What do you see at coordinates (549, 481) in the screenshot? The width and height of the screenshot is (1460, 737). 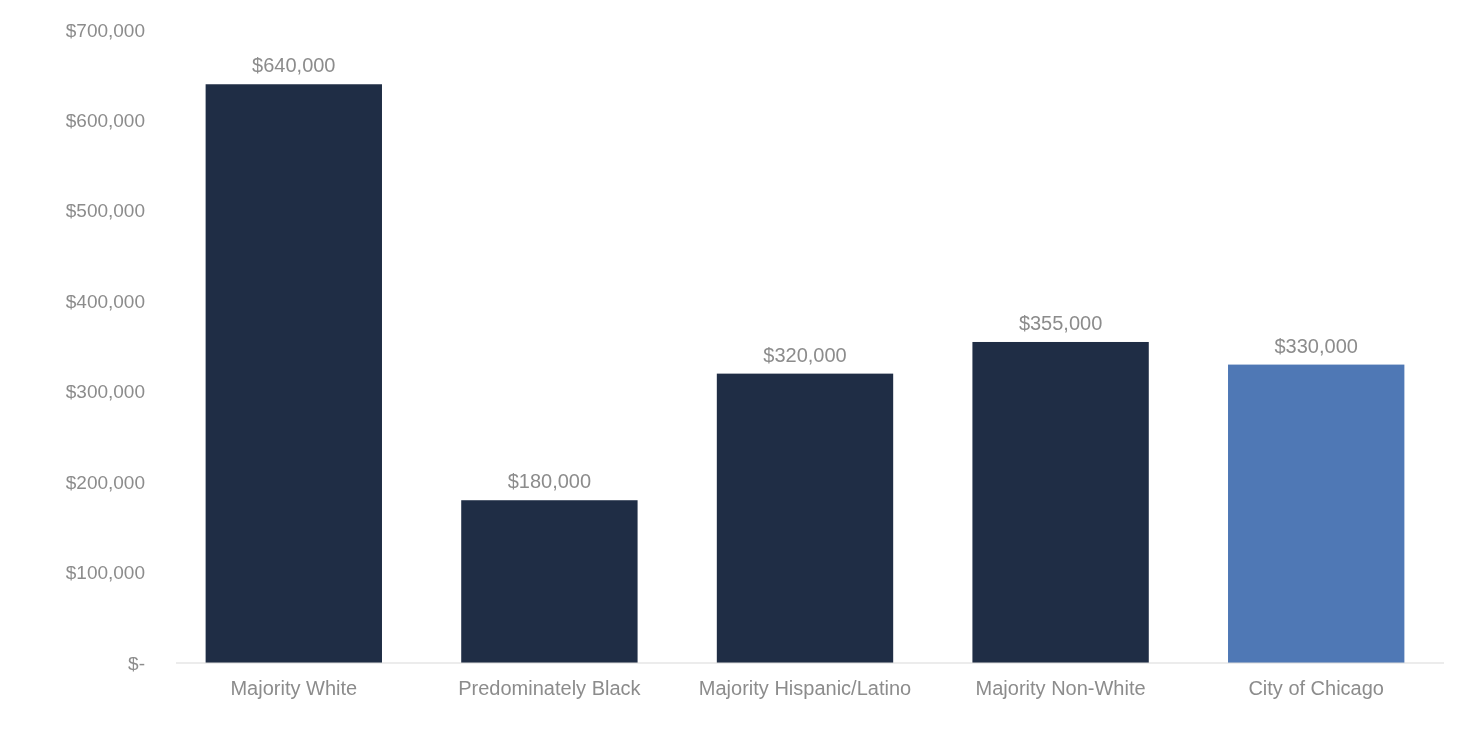 I see `data-label: $180,000` at bounding box center [549, 481].